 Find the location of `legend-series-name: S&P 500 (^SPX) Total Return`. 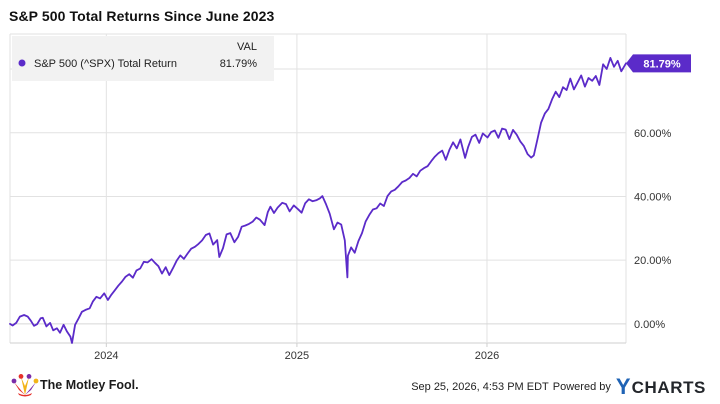

legend-series-name: S&P 500 (^SPX) Total Return is located at coordinates (105, 64).